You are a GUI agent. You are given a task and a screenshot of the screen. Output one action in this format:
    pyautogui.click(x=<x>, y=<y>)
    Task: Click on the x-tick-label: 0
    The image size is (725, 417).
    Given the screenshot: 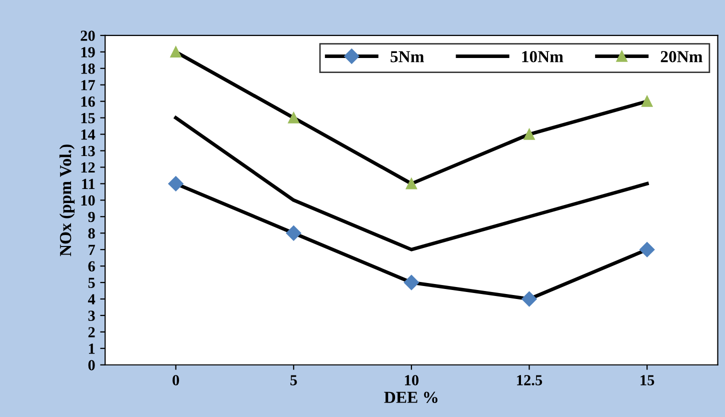 What is the action you would take?
    pyautogui.click(x=176, y=380)
    